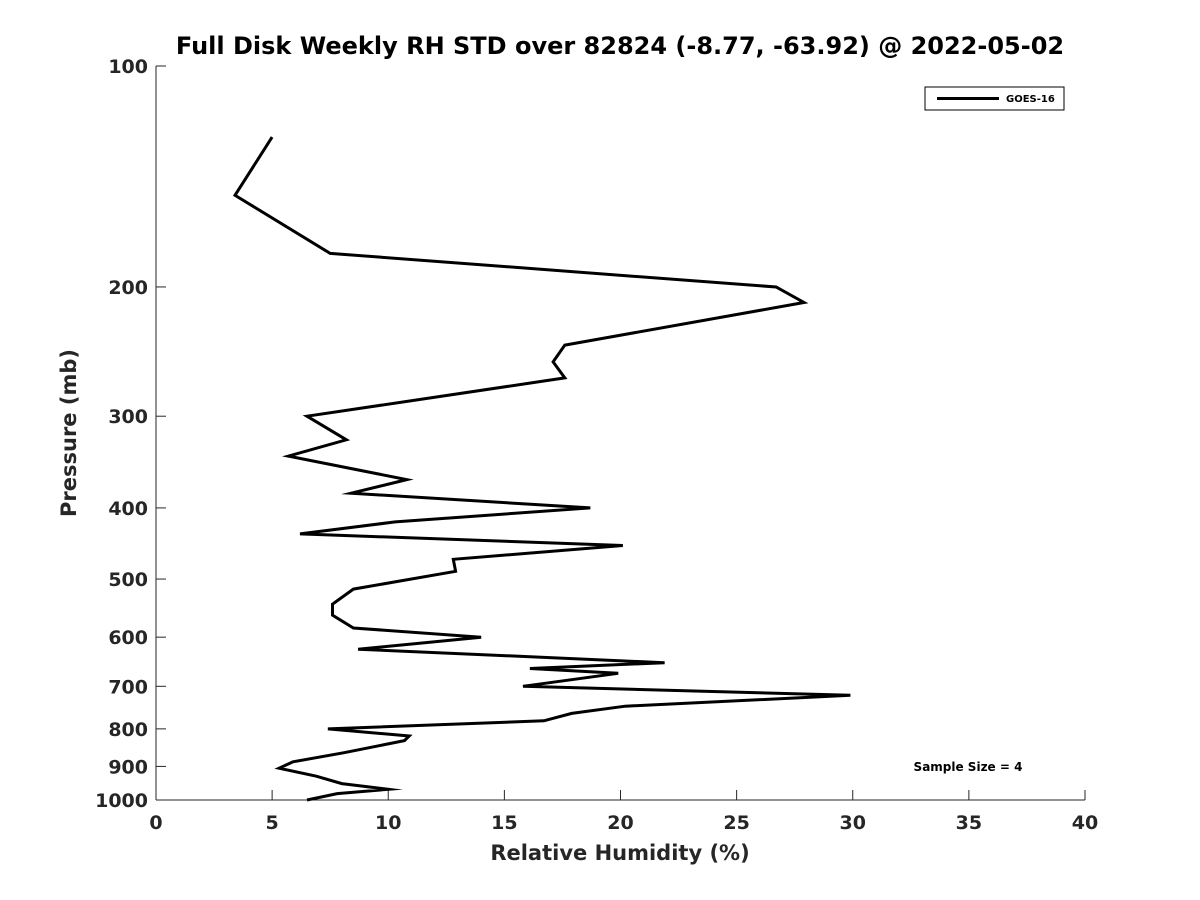 This screenshot has width=1200, height=900. Describe the element at coordinates (504, 823) in the screenshot. I see `x-tick-label: 15` at that location.